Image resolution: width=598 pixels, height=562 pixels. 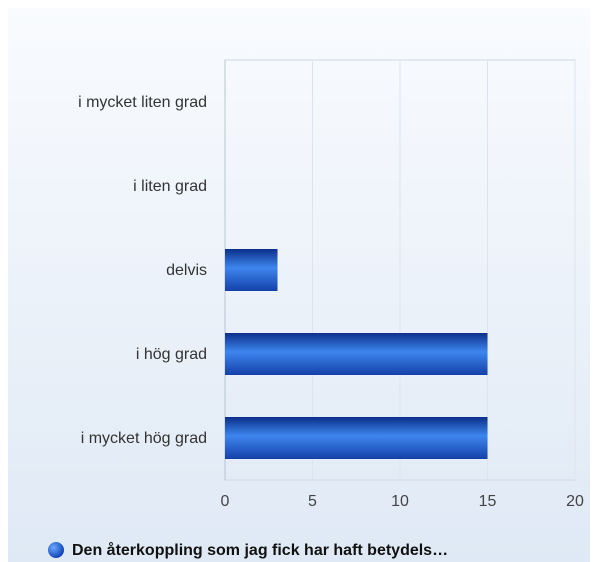 What do you see at coordinates (56, 550) in the screenshot?
I see `legend-marker` at bounding box center [56, 550].